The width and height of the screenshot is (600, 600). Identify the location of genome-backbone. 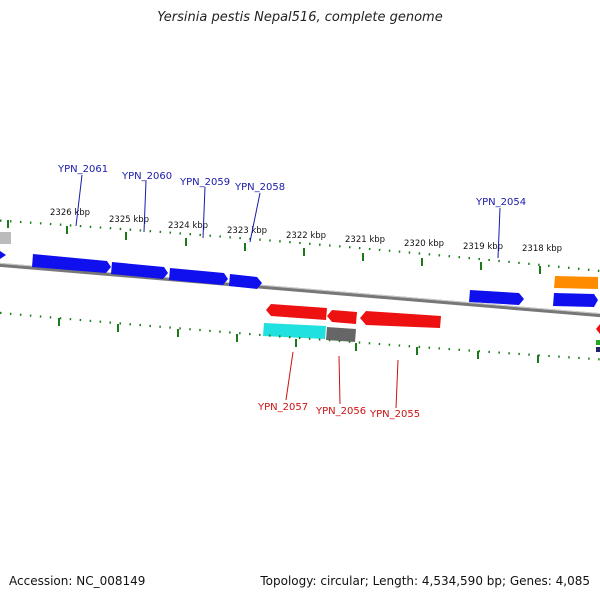
(300, 290).